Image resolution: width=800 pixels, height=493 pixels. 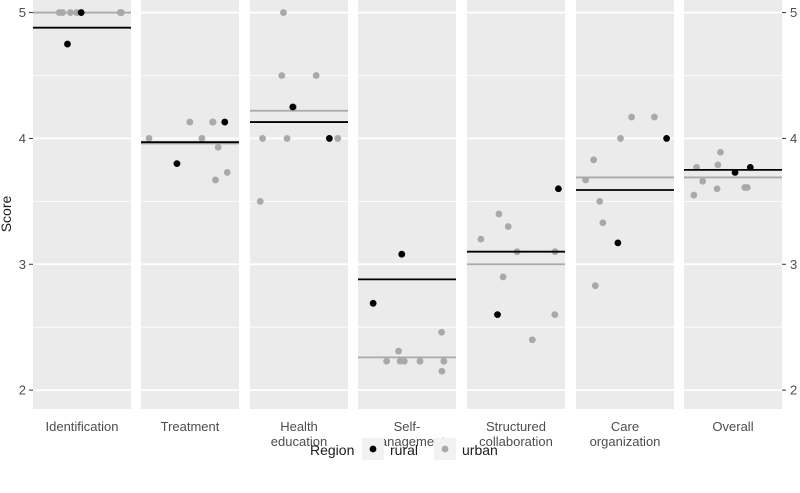 I want to click on y-tick-label-right: 3, so click(x=793, y=264).